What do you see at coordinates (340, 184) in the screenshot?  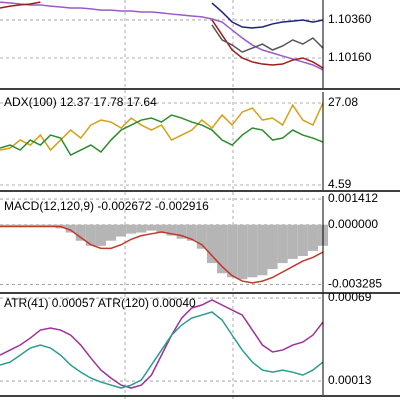 I see `y-tick-label: 4.59` at bounding box center [340, 184].